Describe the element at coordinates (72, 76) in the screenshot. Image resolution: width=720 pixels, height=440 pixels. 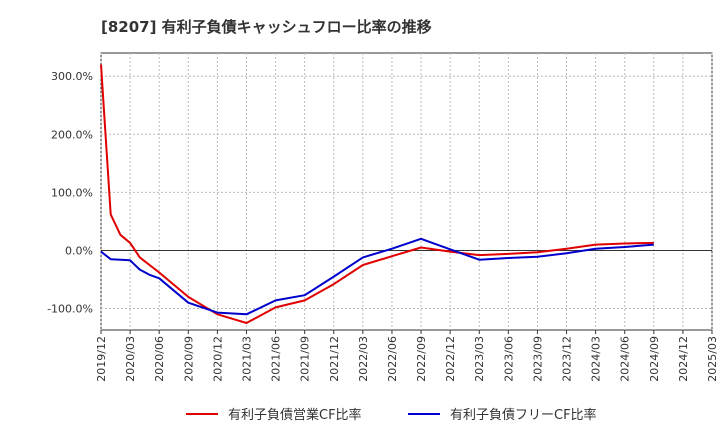
I see `y-tick-label: 300.0%` at that location.